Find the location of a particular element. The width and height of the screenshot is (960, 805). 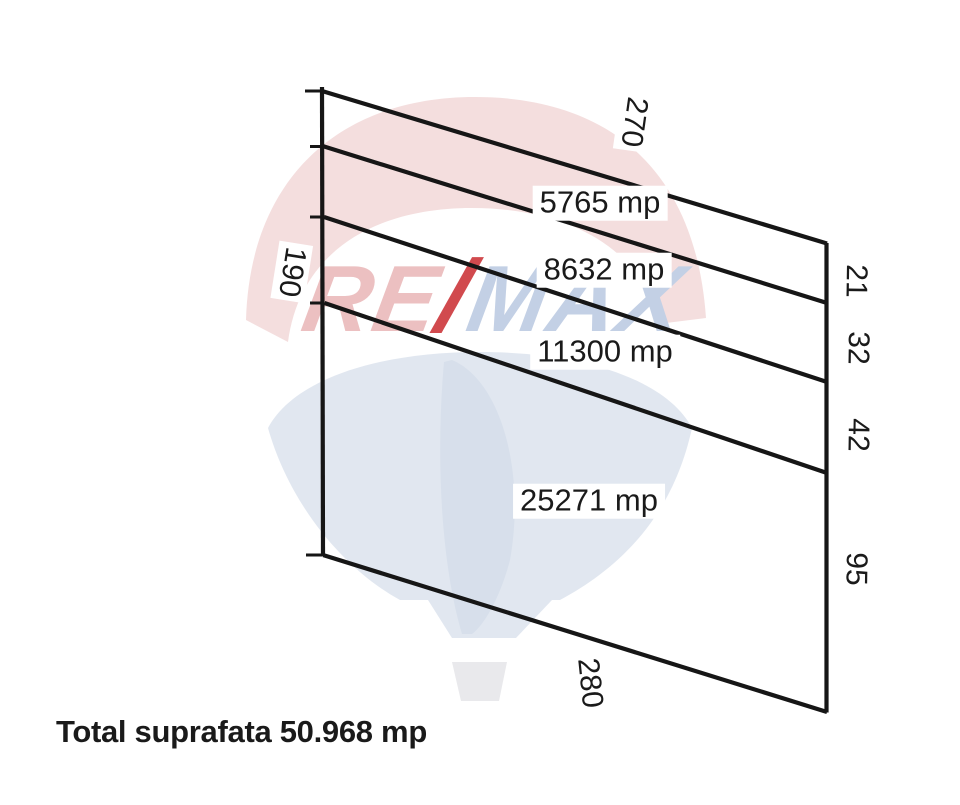

balloon-basket-icon is located at coordinates (479, 681).